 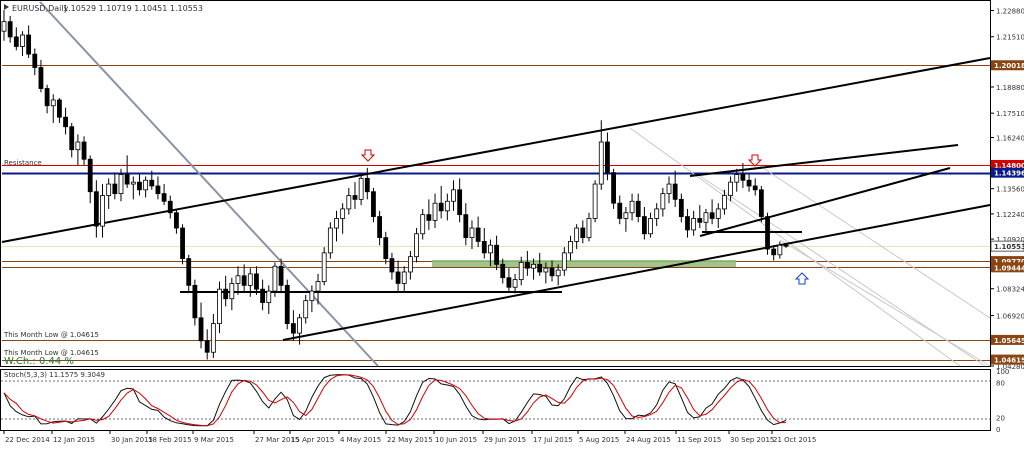 What do you see at coordinates (39, 361) in the screenshot?
I see `weekly-change-label: W.Ch.: 0.44 %` at bounding box center [39, 361].